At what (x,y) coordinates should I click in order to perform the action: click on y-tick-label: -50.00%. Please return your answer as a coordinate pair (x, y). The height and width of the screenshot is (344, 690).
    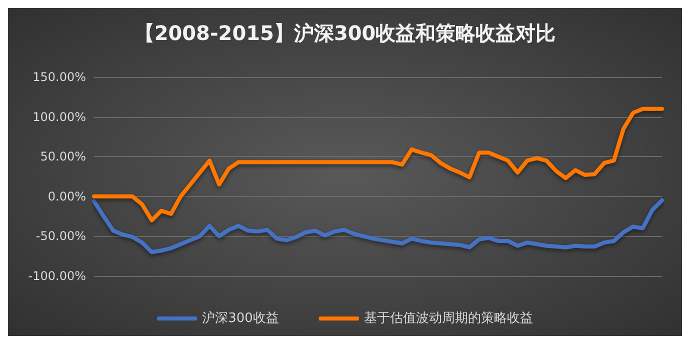
    Looking at the image, I should click on (61, 236).